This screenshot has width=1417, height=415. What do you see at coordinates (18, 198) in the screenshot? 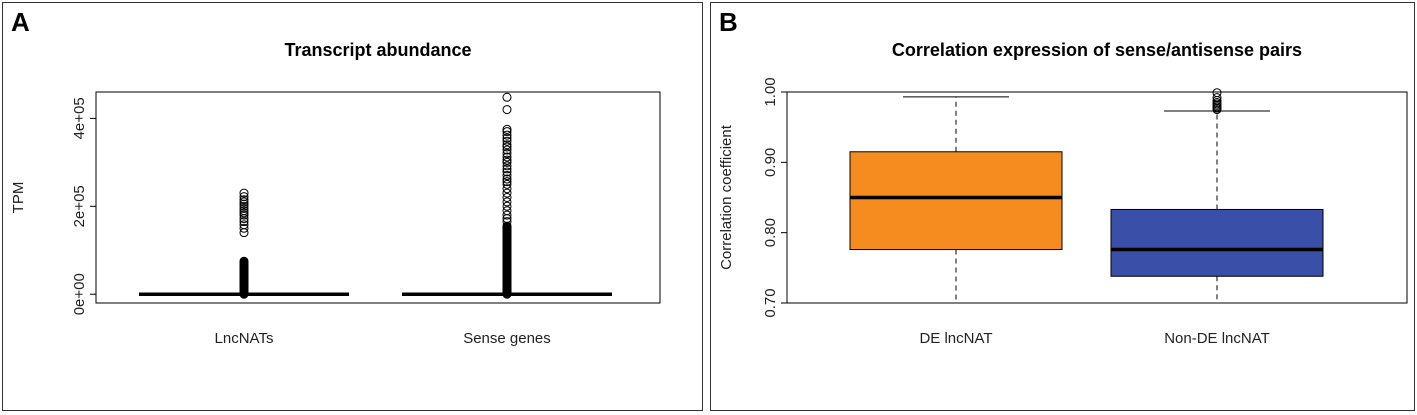
I see `y-axis-label: TPM` at bounding box center [18, 198].